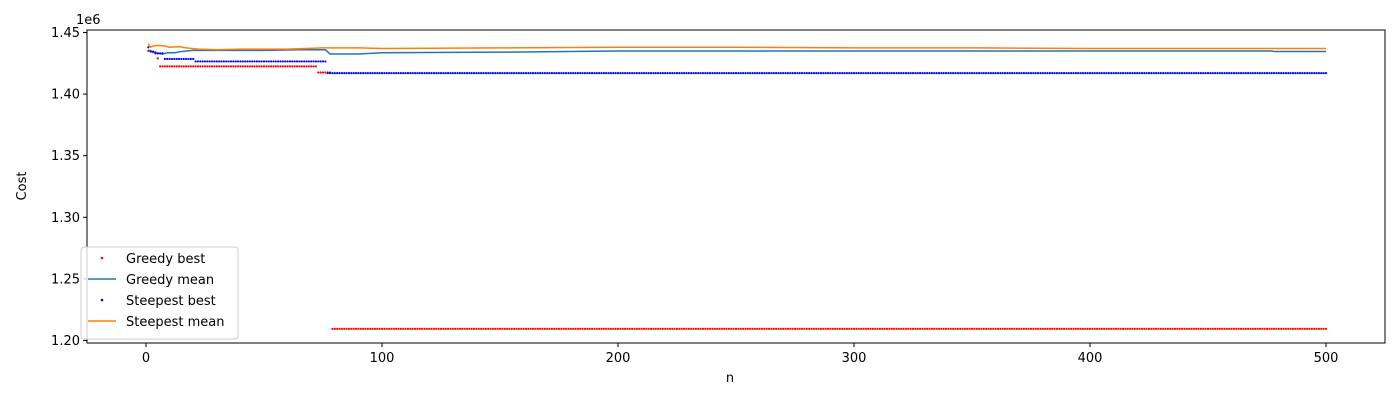 The width and height of the screenshot is (1400, 400). What do you see at coordinates (102, 258) in the screenshot?
I see `legend-point-marker` at bounding box center [102, 258].